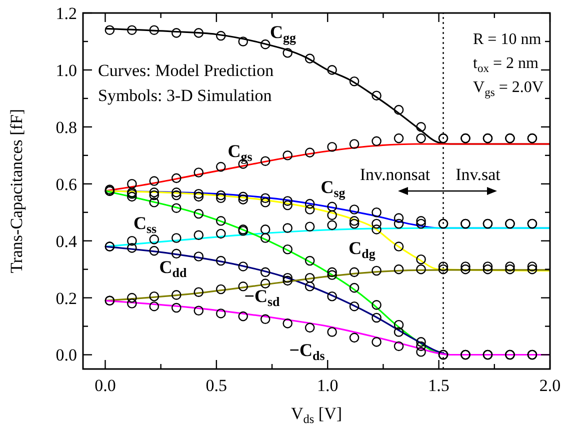  I want to click on y-tick-label: 1.0, so click(66, 70).